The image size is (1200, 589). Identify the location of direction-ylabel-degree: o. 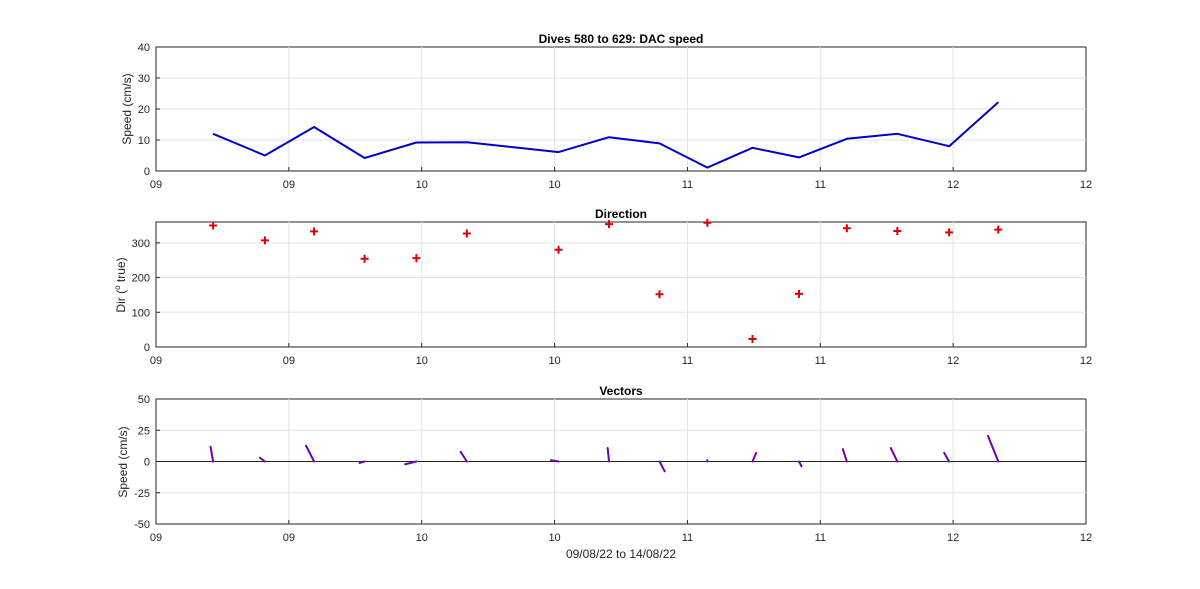
(117, 287).